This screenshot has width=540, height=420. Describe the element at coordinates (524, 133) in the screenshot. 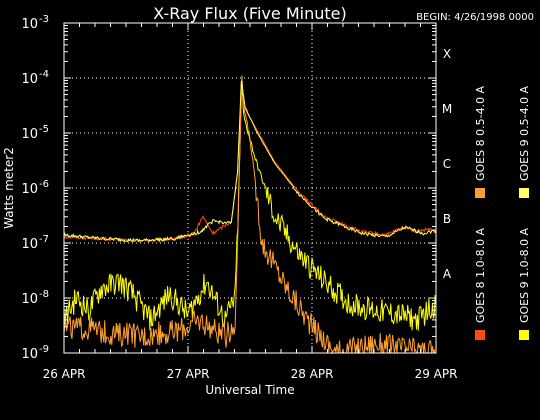

I see `legend-label: GOES 9 0.5-4.0 A` at that location.